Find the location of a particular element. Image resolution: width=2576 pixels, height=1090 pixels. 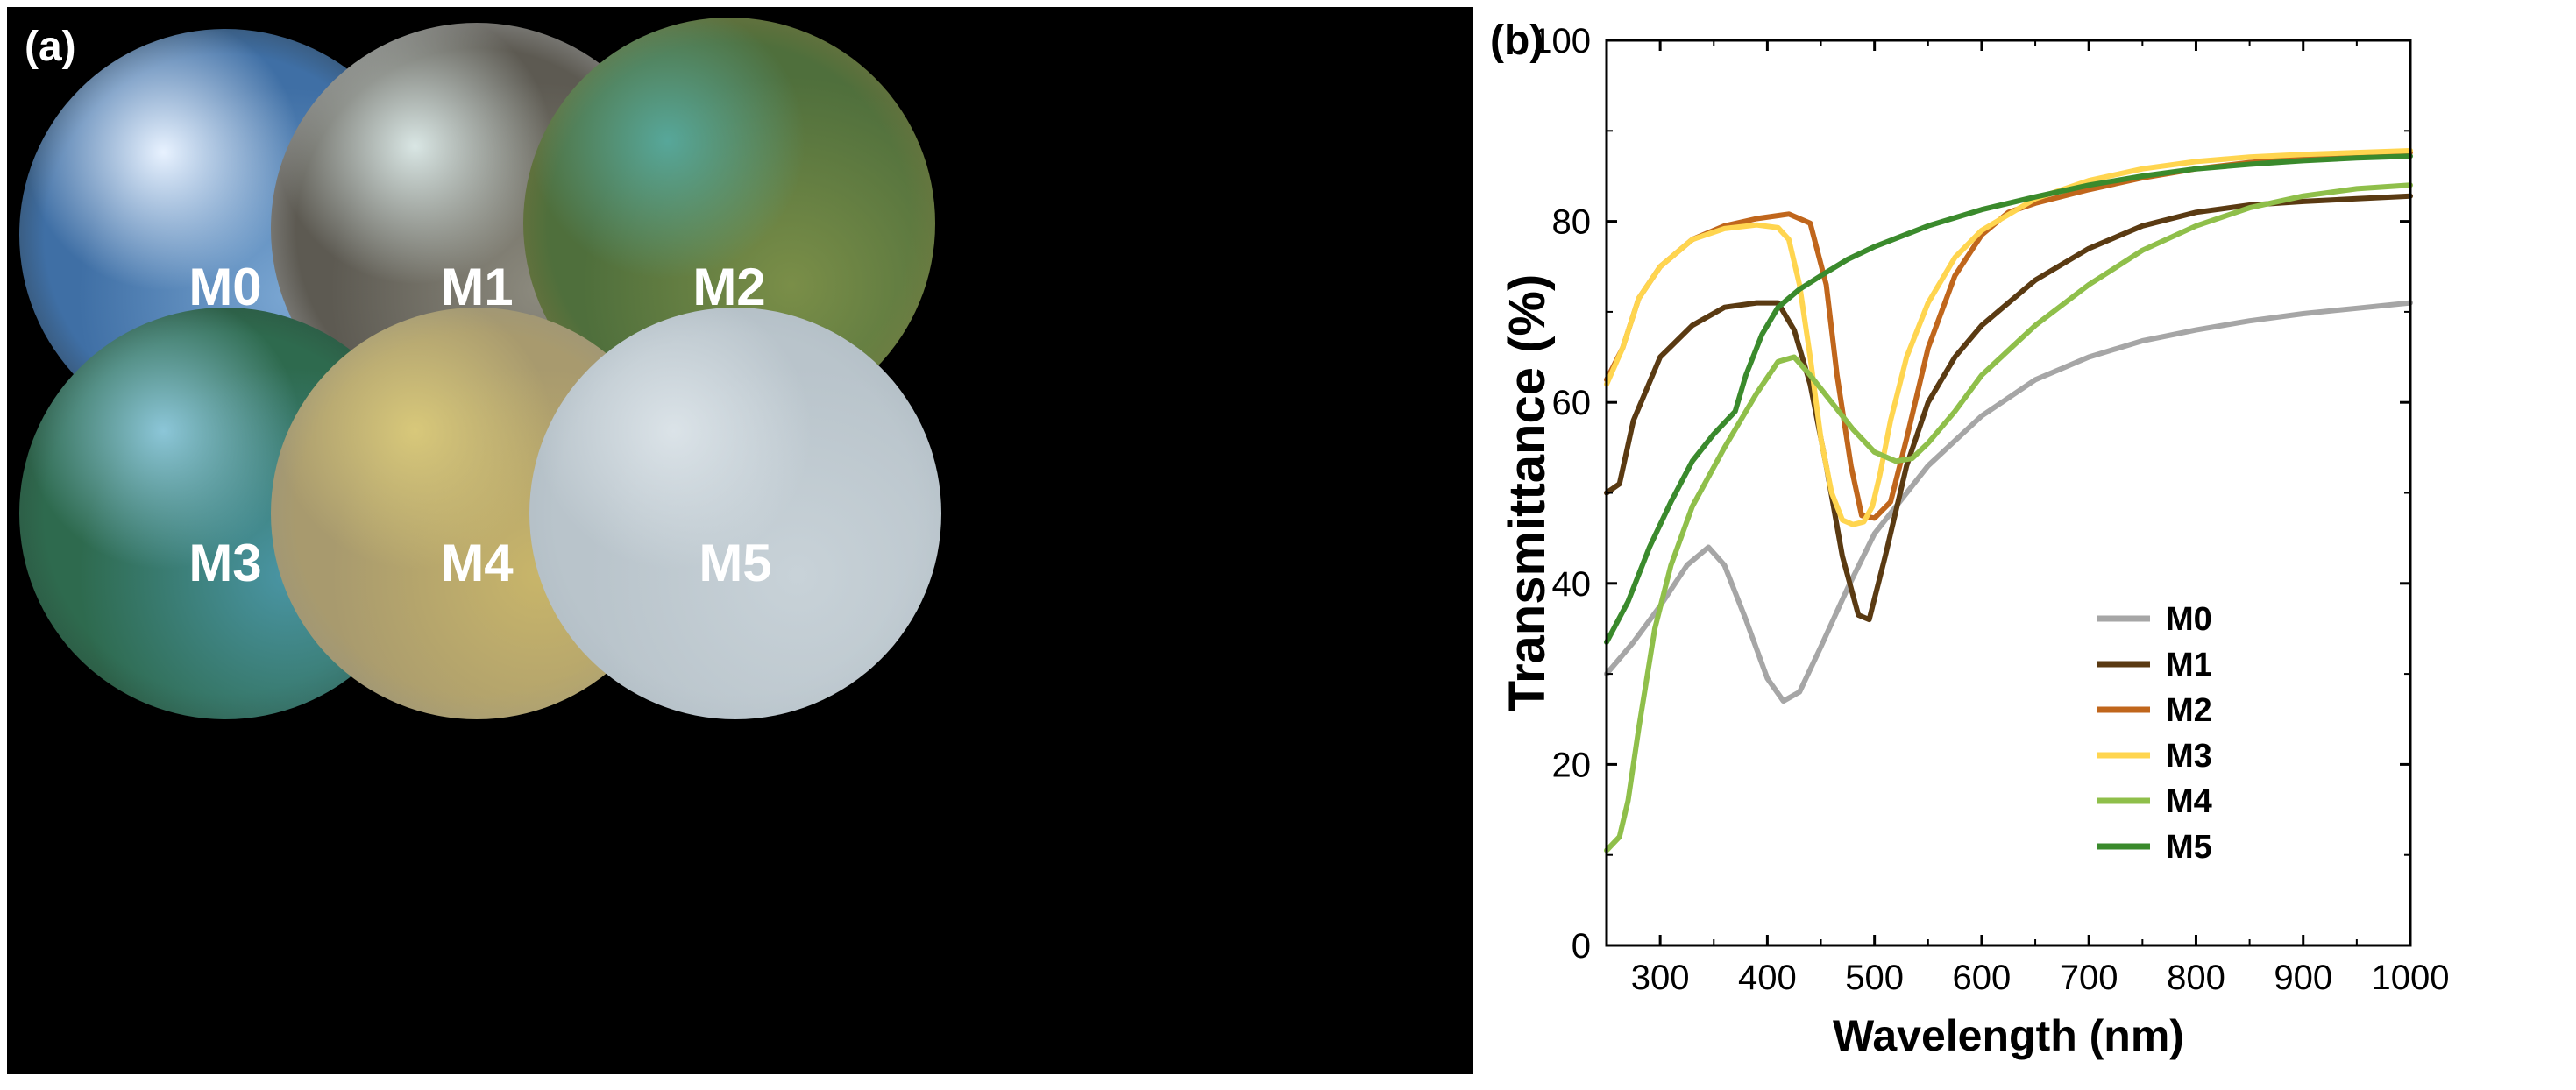

series-line-m3 is located at coordinates (2008, 337).